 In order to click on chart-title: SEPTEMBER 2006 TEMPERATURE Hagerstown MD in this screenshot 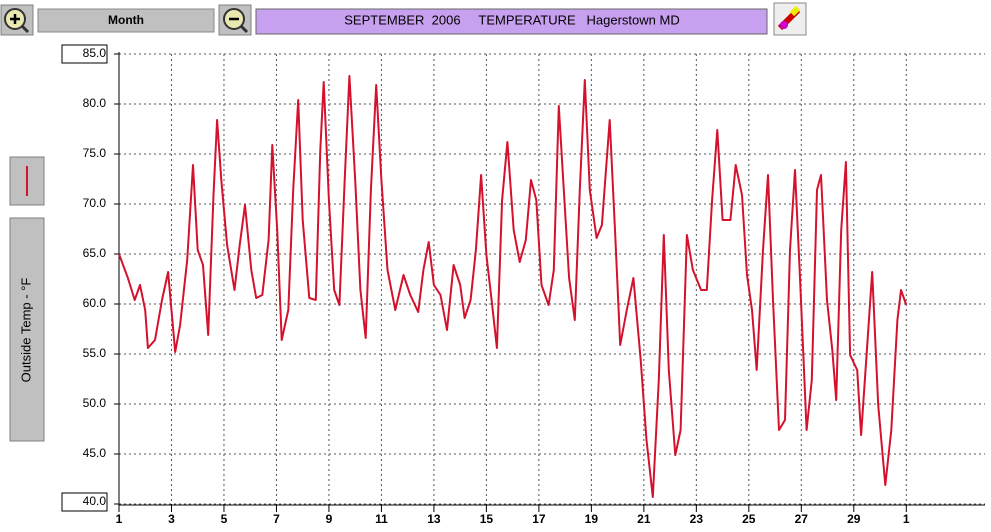, I will do `click(511, 19)`.